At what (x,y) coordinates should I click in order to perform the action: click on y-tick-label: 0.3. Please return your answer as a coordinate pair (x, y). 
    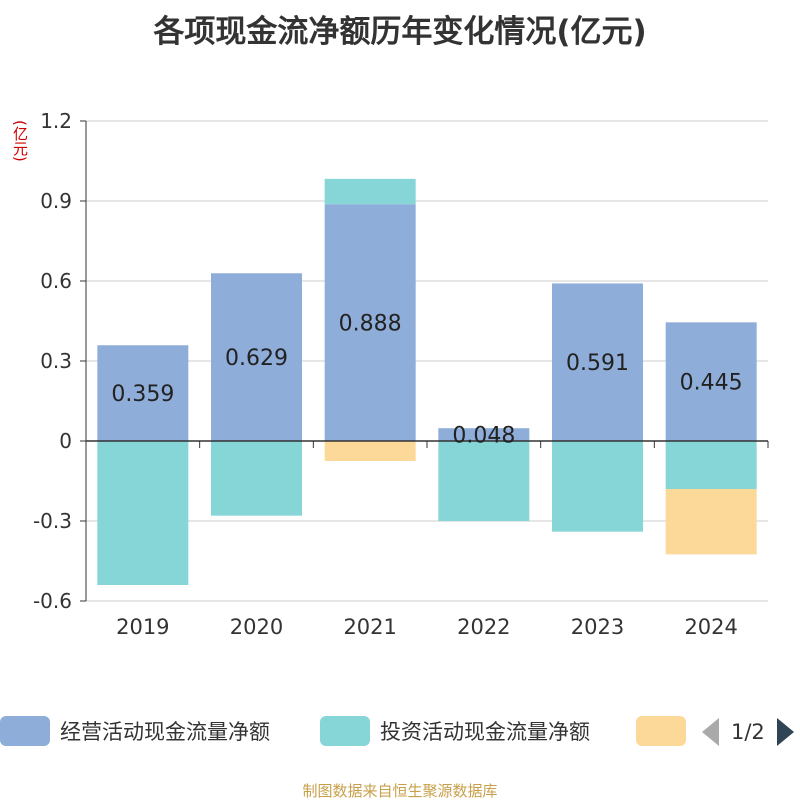
    Looking at the image, I should click on (56, 361).